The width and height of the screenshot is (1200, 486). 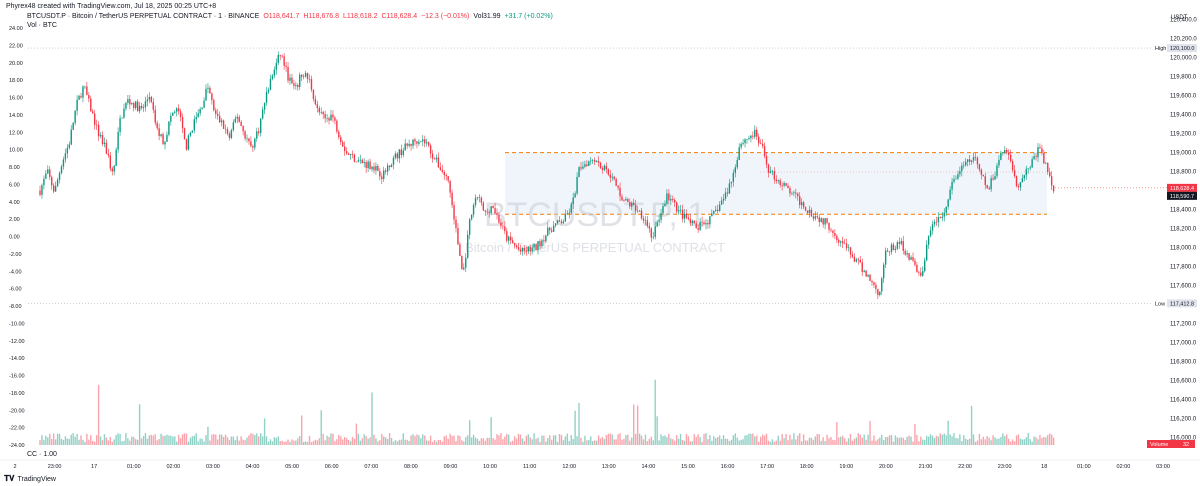 What do you see at coordinates (253, 467) in the screenshot?
I see `time-tick-label: 04:00` at bounding box center [253, 467].